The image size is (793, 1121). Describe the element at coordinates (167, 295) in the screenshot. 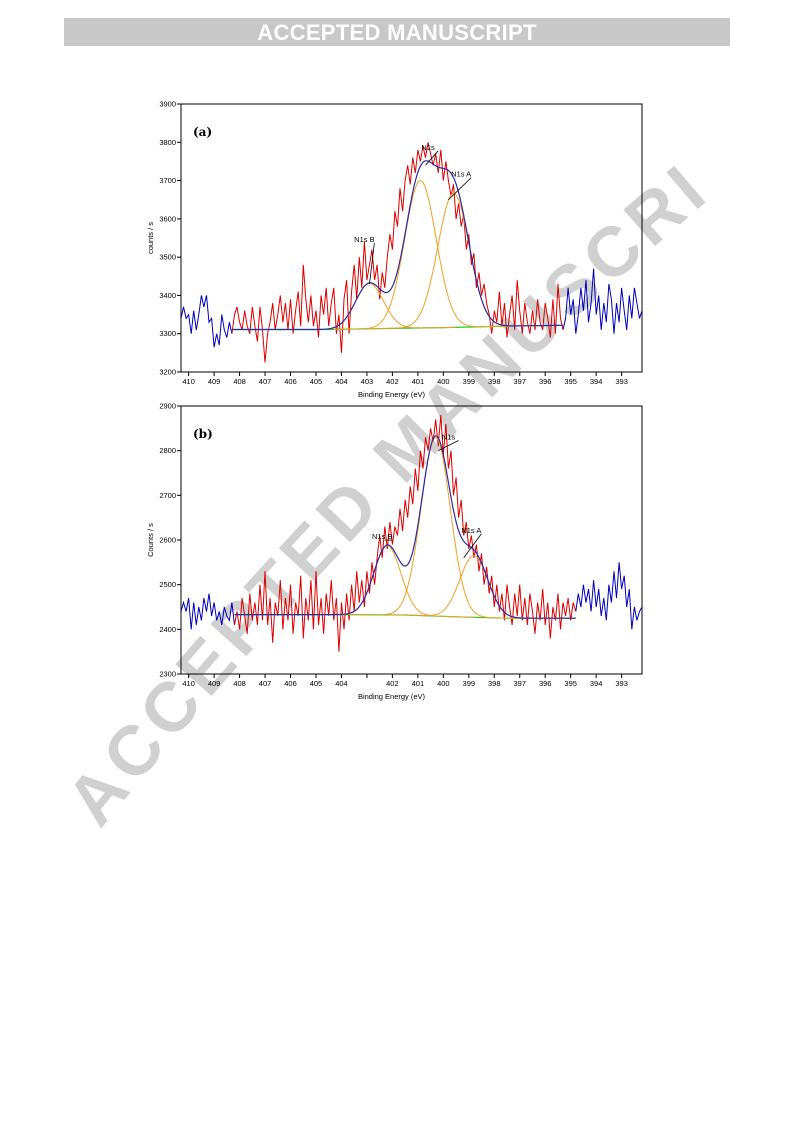

I see `y-tick-label: 3400` at that location.